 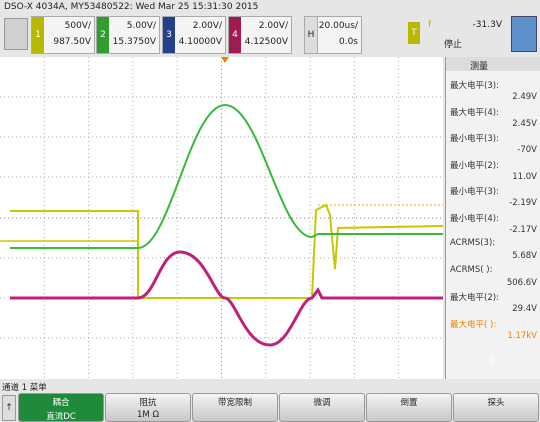 I want to click on measurement-value: 2.45V, so click(x=524, y=123).